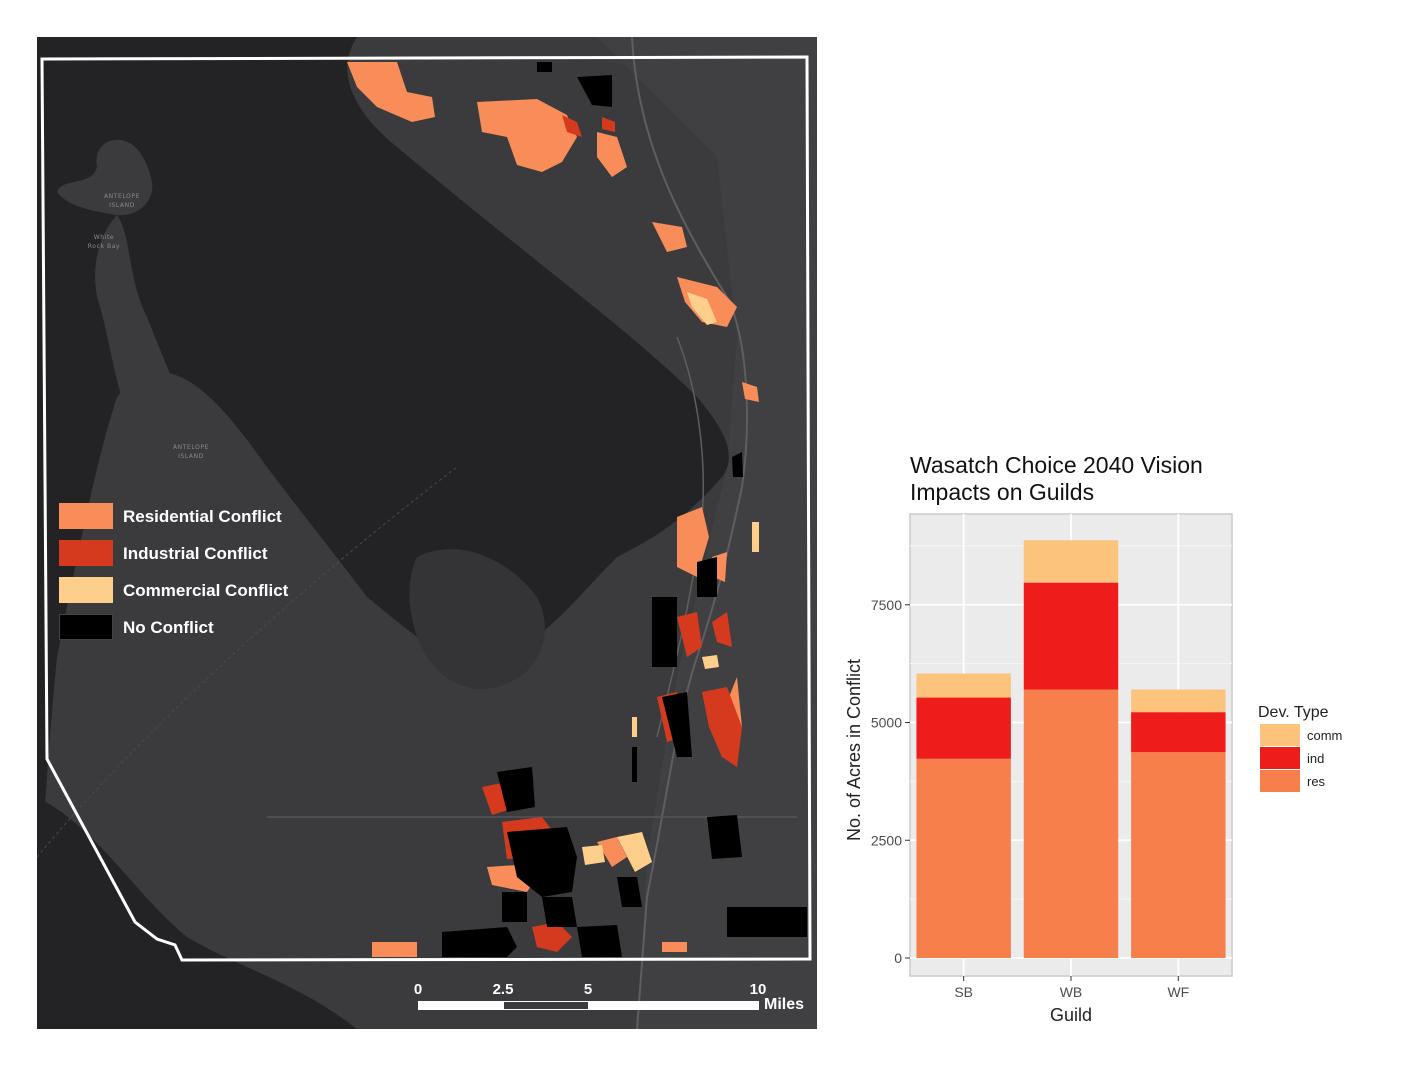 The width and height of the screenshot is (1401, 1068). What do you see at coordinates (615, 999) in the screenshot?
I see `scale-bar: 0 2.5 5 10 Miles` at bounding box center [615, 999].